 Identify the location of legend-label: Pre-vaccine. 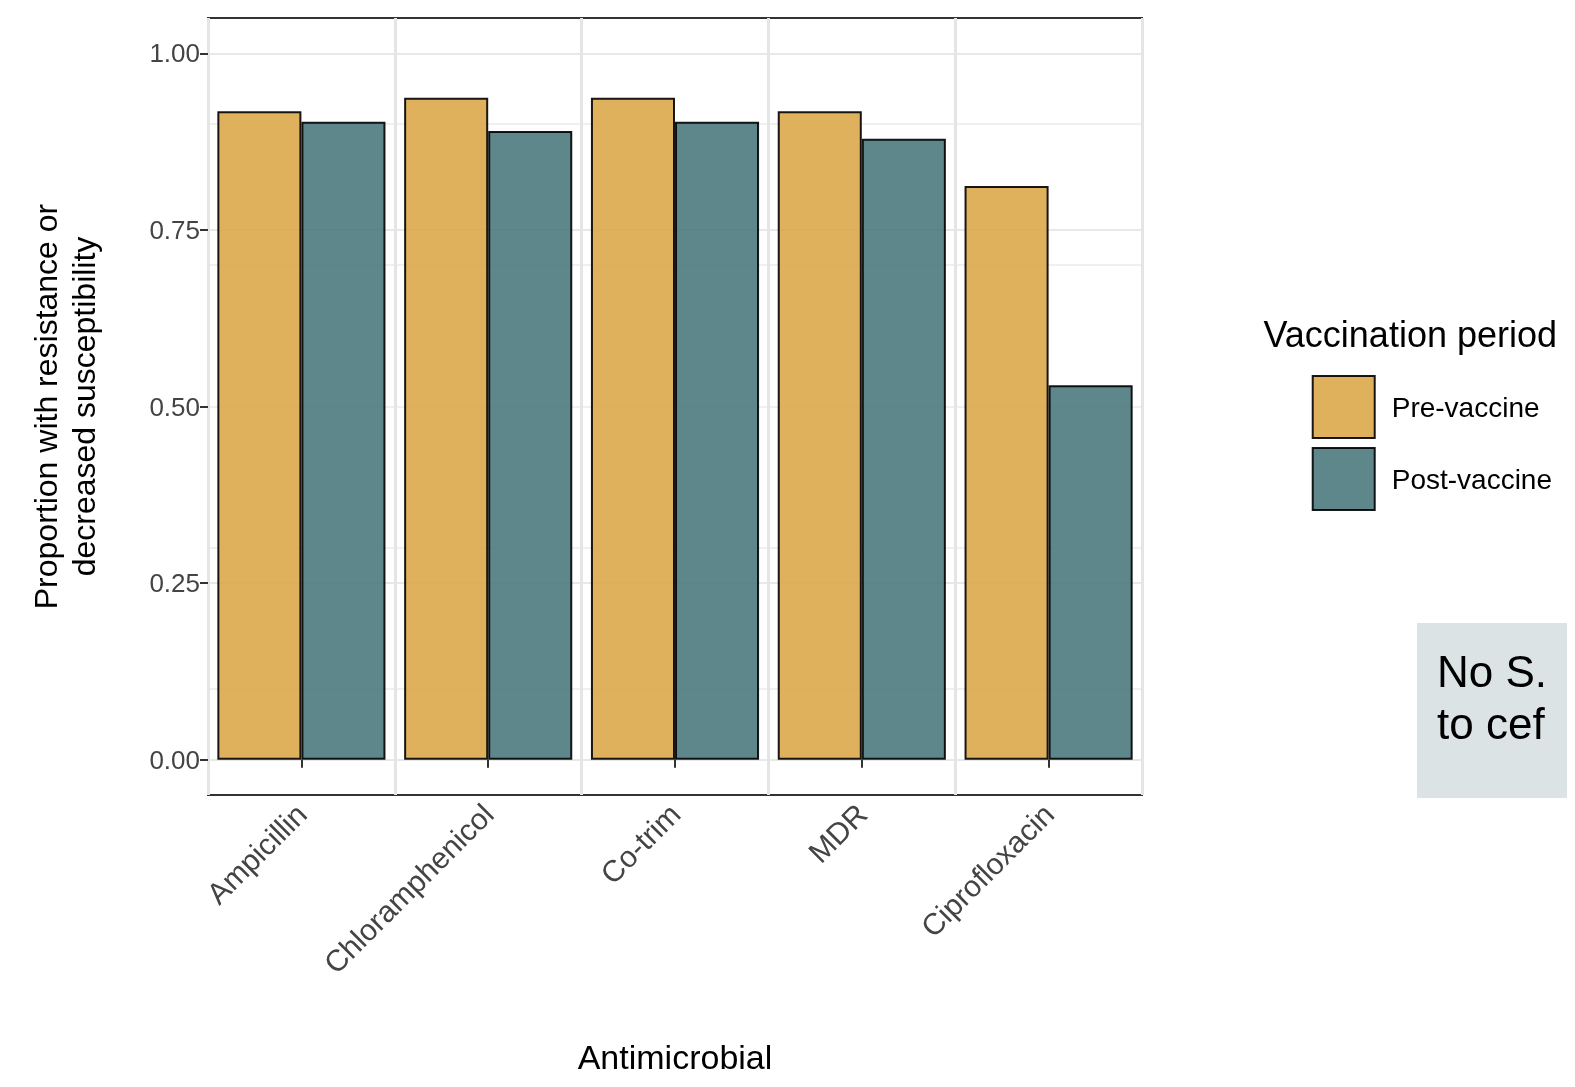
(1465, 407).